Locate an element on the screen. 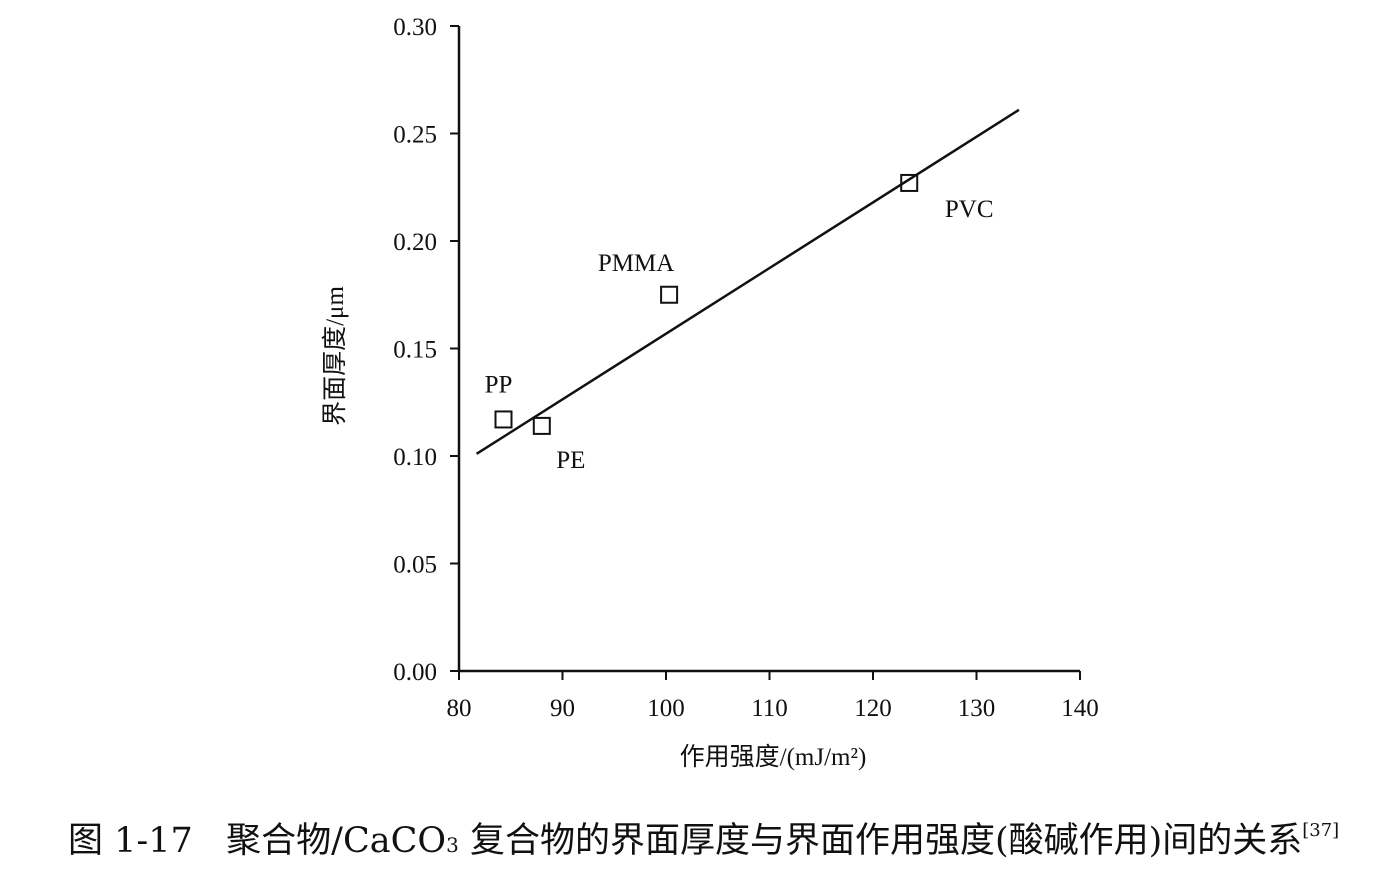  data-point-pmma is located at coordinates (669, 294).